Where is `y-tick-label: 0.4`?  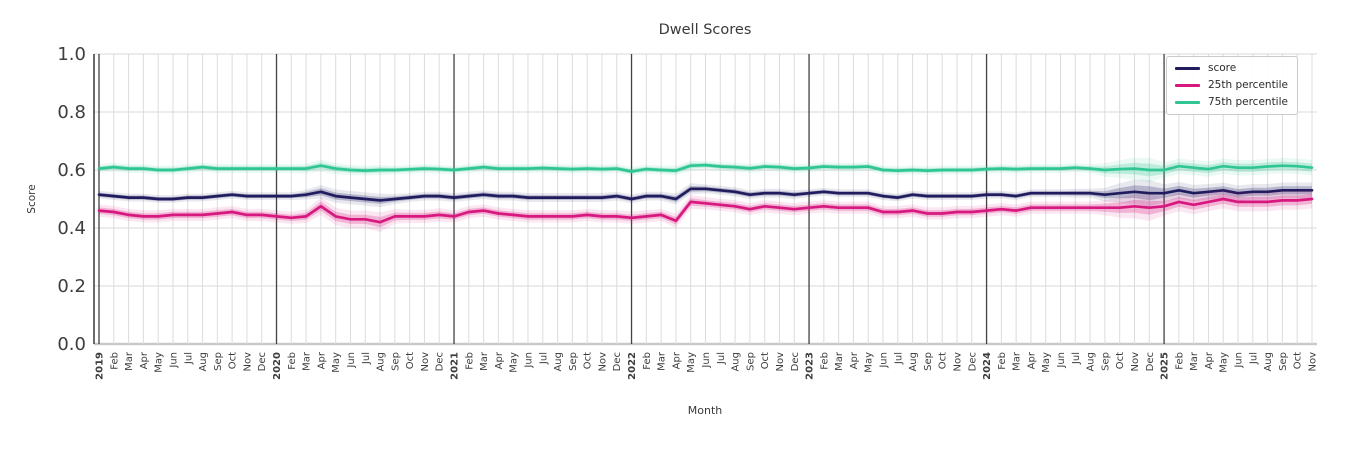
y-tick-label: 0.4 is located at coordinates (71, 228).